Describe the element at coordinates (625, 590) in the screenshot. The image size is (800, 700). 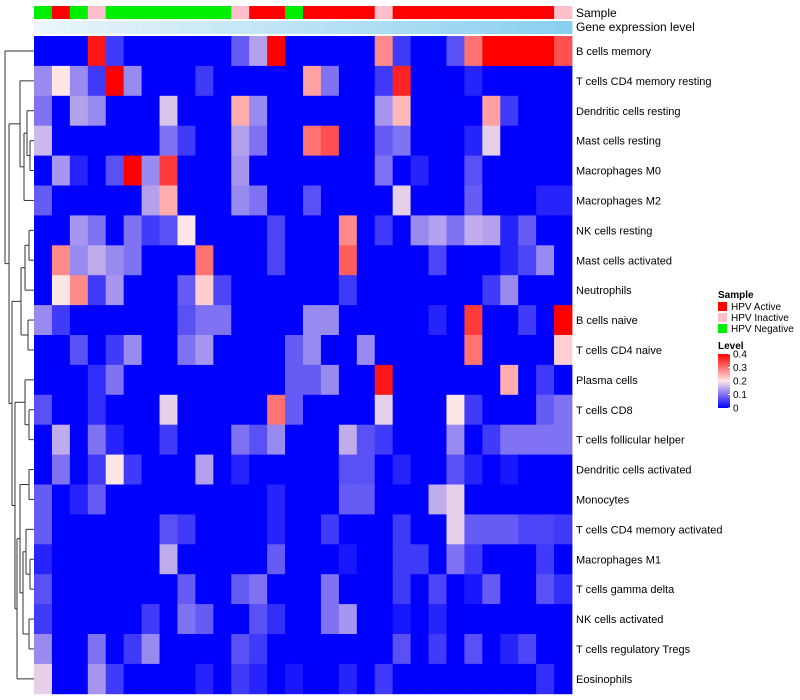
I see `row-label: T cells gamma delta` at that location.